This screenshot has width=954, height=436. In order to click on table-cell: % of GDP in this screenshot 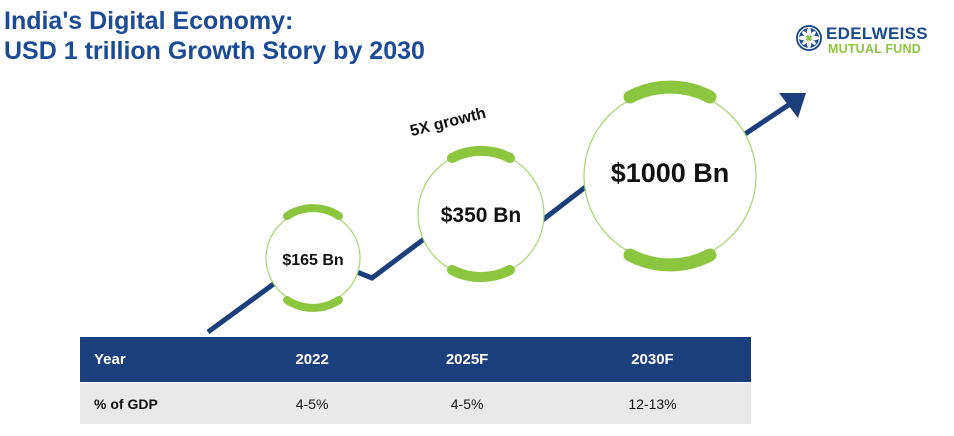, I will do `click(162, 403)`.